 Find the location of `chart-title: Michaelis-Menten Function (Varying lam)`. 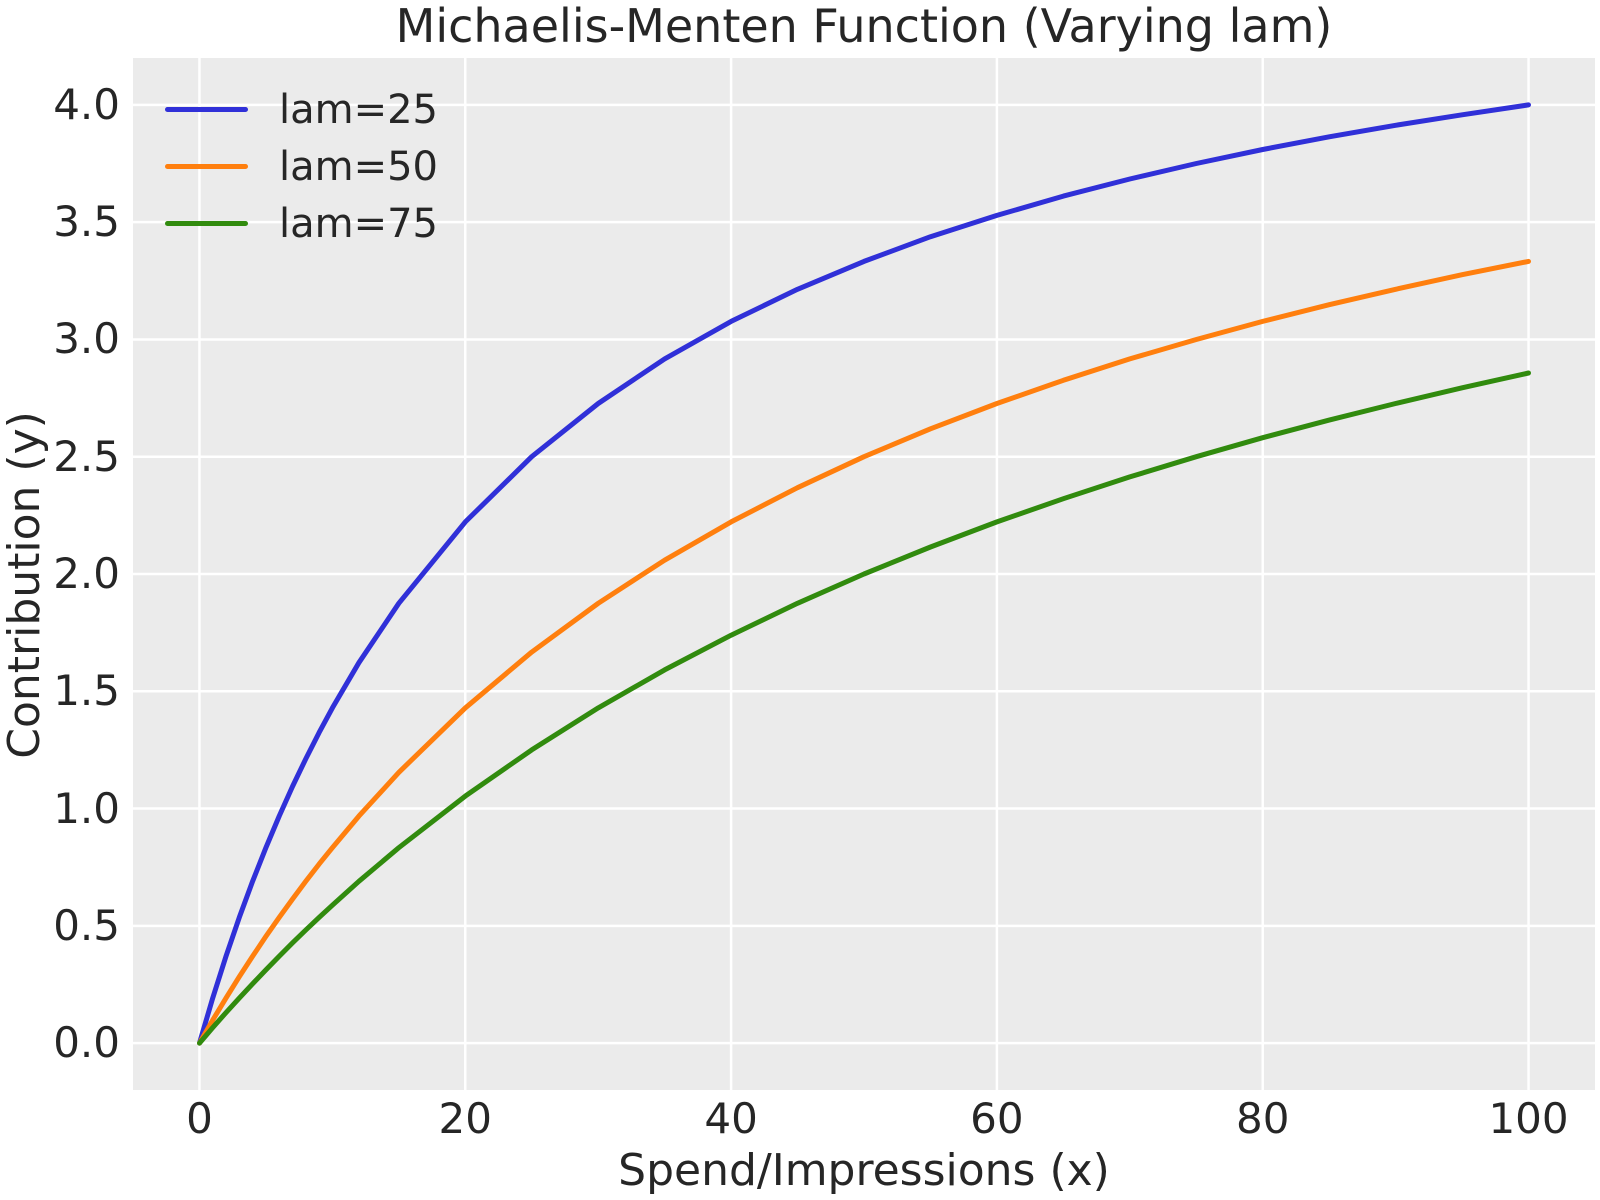

chart-title: Michaelis-Menten Function (Varying lam) is located at coordinates (864, 26).